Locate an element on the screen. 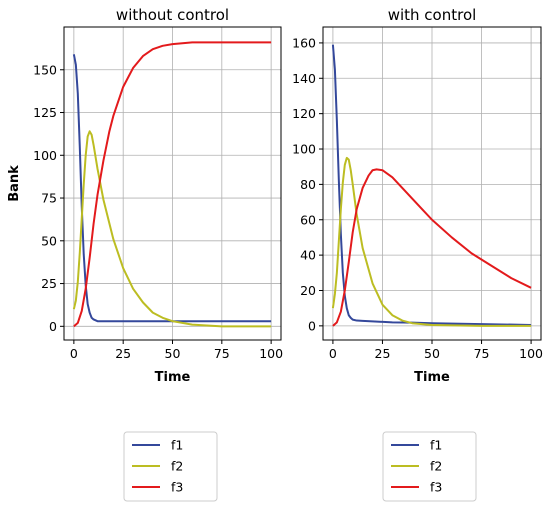 The height and width of the screenshot is (507, 550). y-tick-label: 120 is located at coordinates (304, 113).